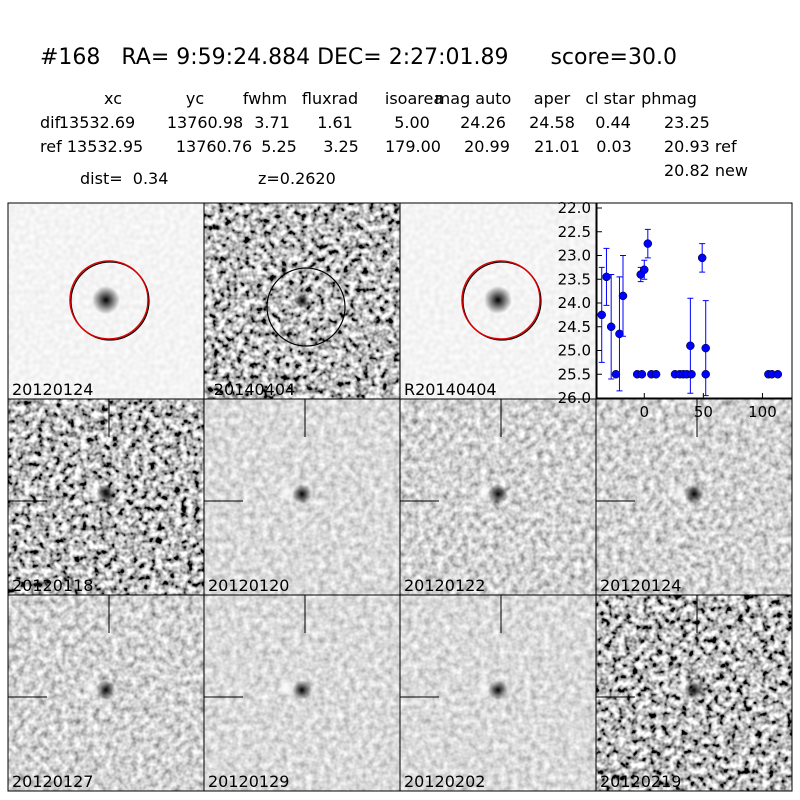 Image resolution: width=800 pixels, height=800 pixels. Describe the element at coordinates (614, 146) in the screenshot. I see `cell: 0.03` at that location.